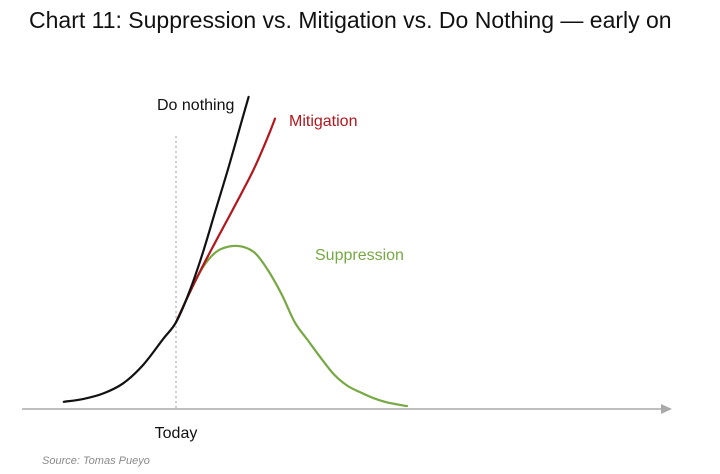 The width and height of the screenshot is (720, 474). Describe the element at coordinates (195, 105) in the screenshot. I see `series-label-do-nothing: Do nothing` at that location.